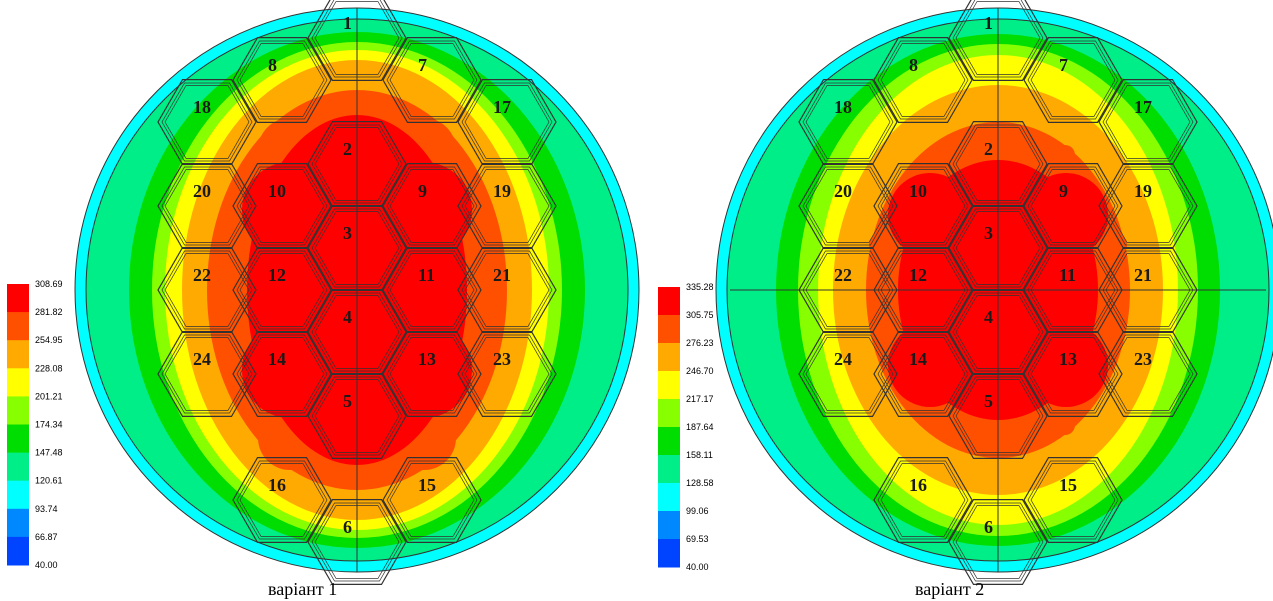 Image resolution: width=1273 pixels, height=601 pixels. I want to click on assembly-number: 15, so click(1068, 485).